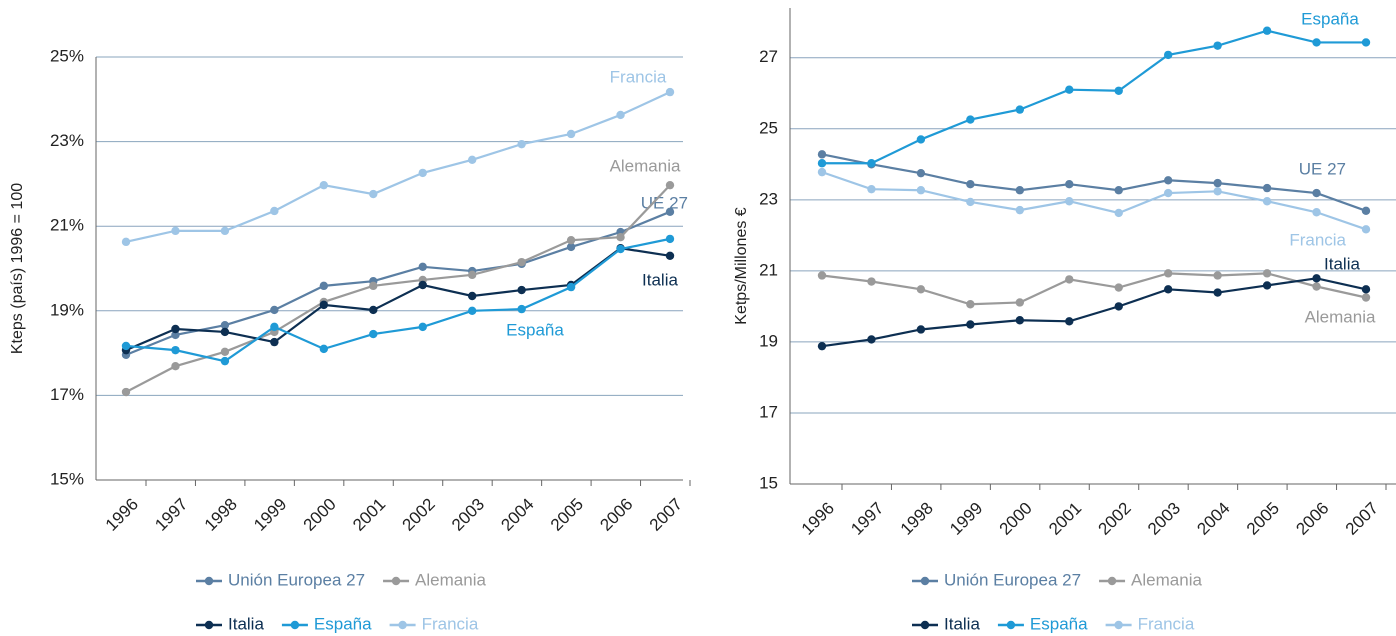 Image resolution: width=1396 pixels, height=636 pixels. What do you see at coordinates (221, 515) in the screenshot?
I see `x-tick-label: 1998` at bounding box center [221, 515].